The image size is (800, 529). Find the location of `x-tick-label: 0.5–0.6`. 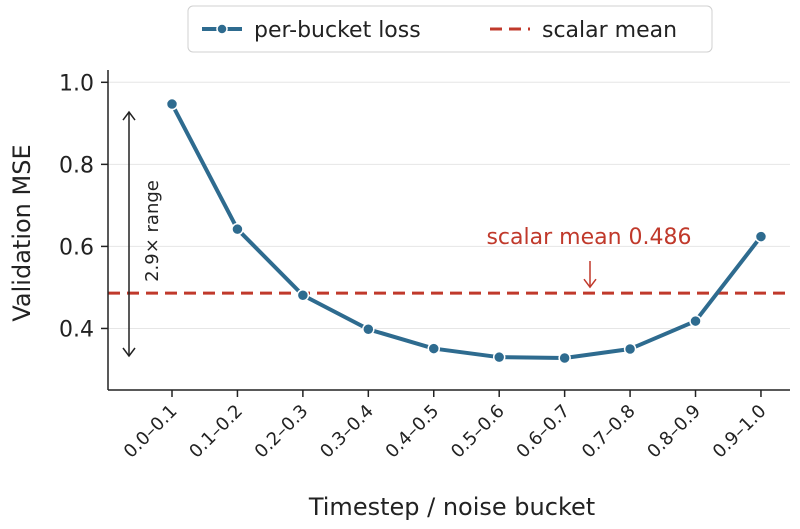

x-tick-label: 0.5–0.6 is located at coordinates (478, 432).